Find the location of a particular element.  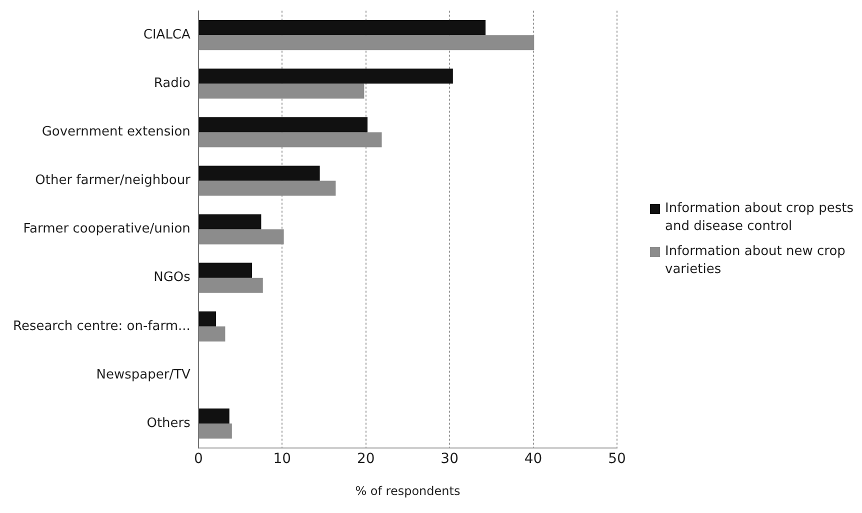

y-tick-label: Others is located at coordinates (168, 423).